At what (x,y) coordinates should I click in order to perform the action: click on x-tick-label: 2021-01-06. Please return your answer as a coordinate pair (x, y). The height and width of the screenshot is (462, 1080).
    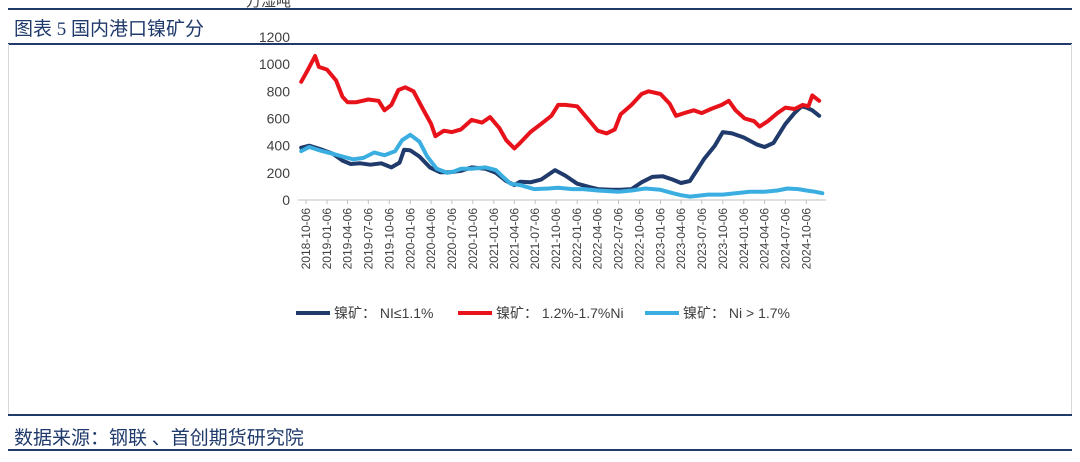
    Looking at the image, I should click on (494, 239).